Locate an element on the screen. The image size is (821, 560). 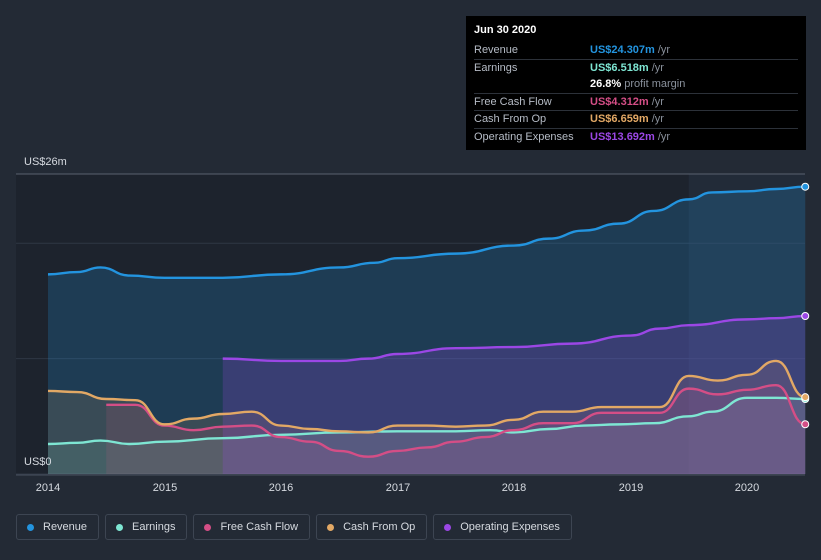
tooltip-value: US$24.307m is located at coordinates (622, 50).